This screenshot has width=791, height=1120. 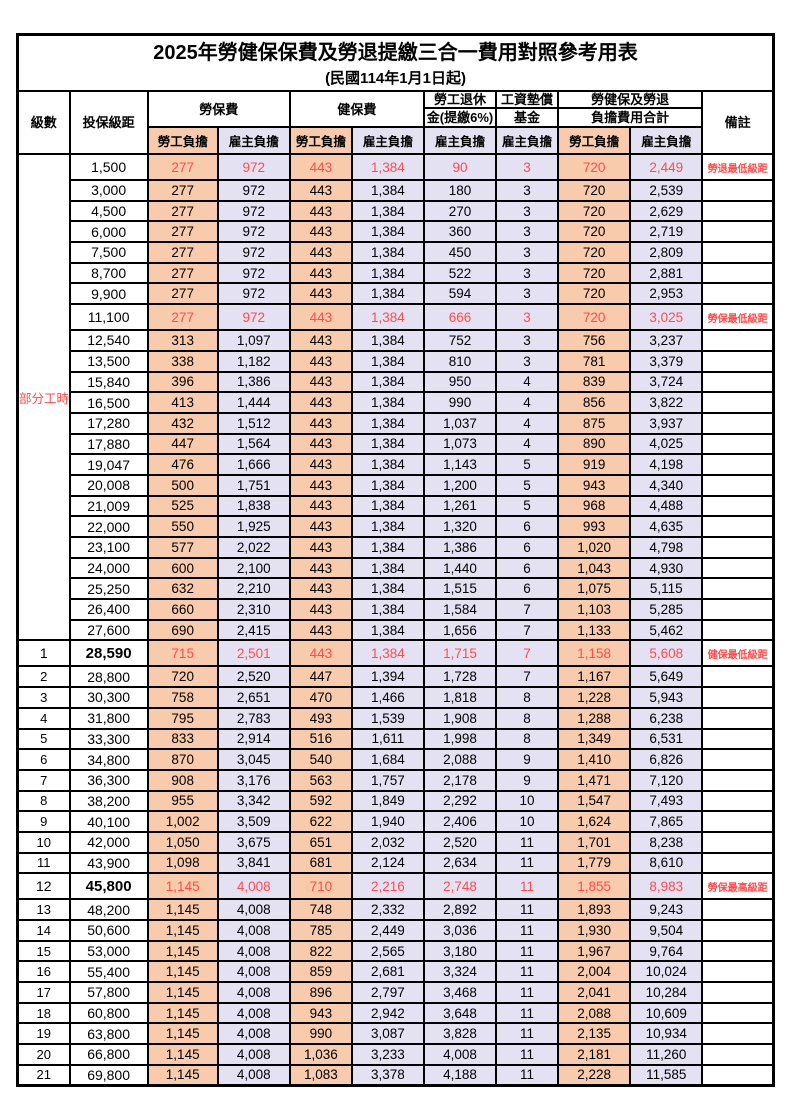 What do you see at coordinates (460, 167) in the screenshot?
I see `pension-employer-cell: 90` at bounding box center [460, 167].